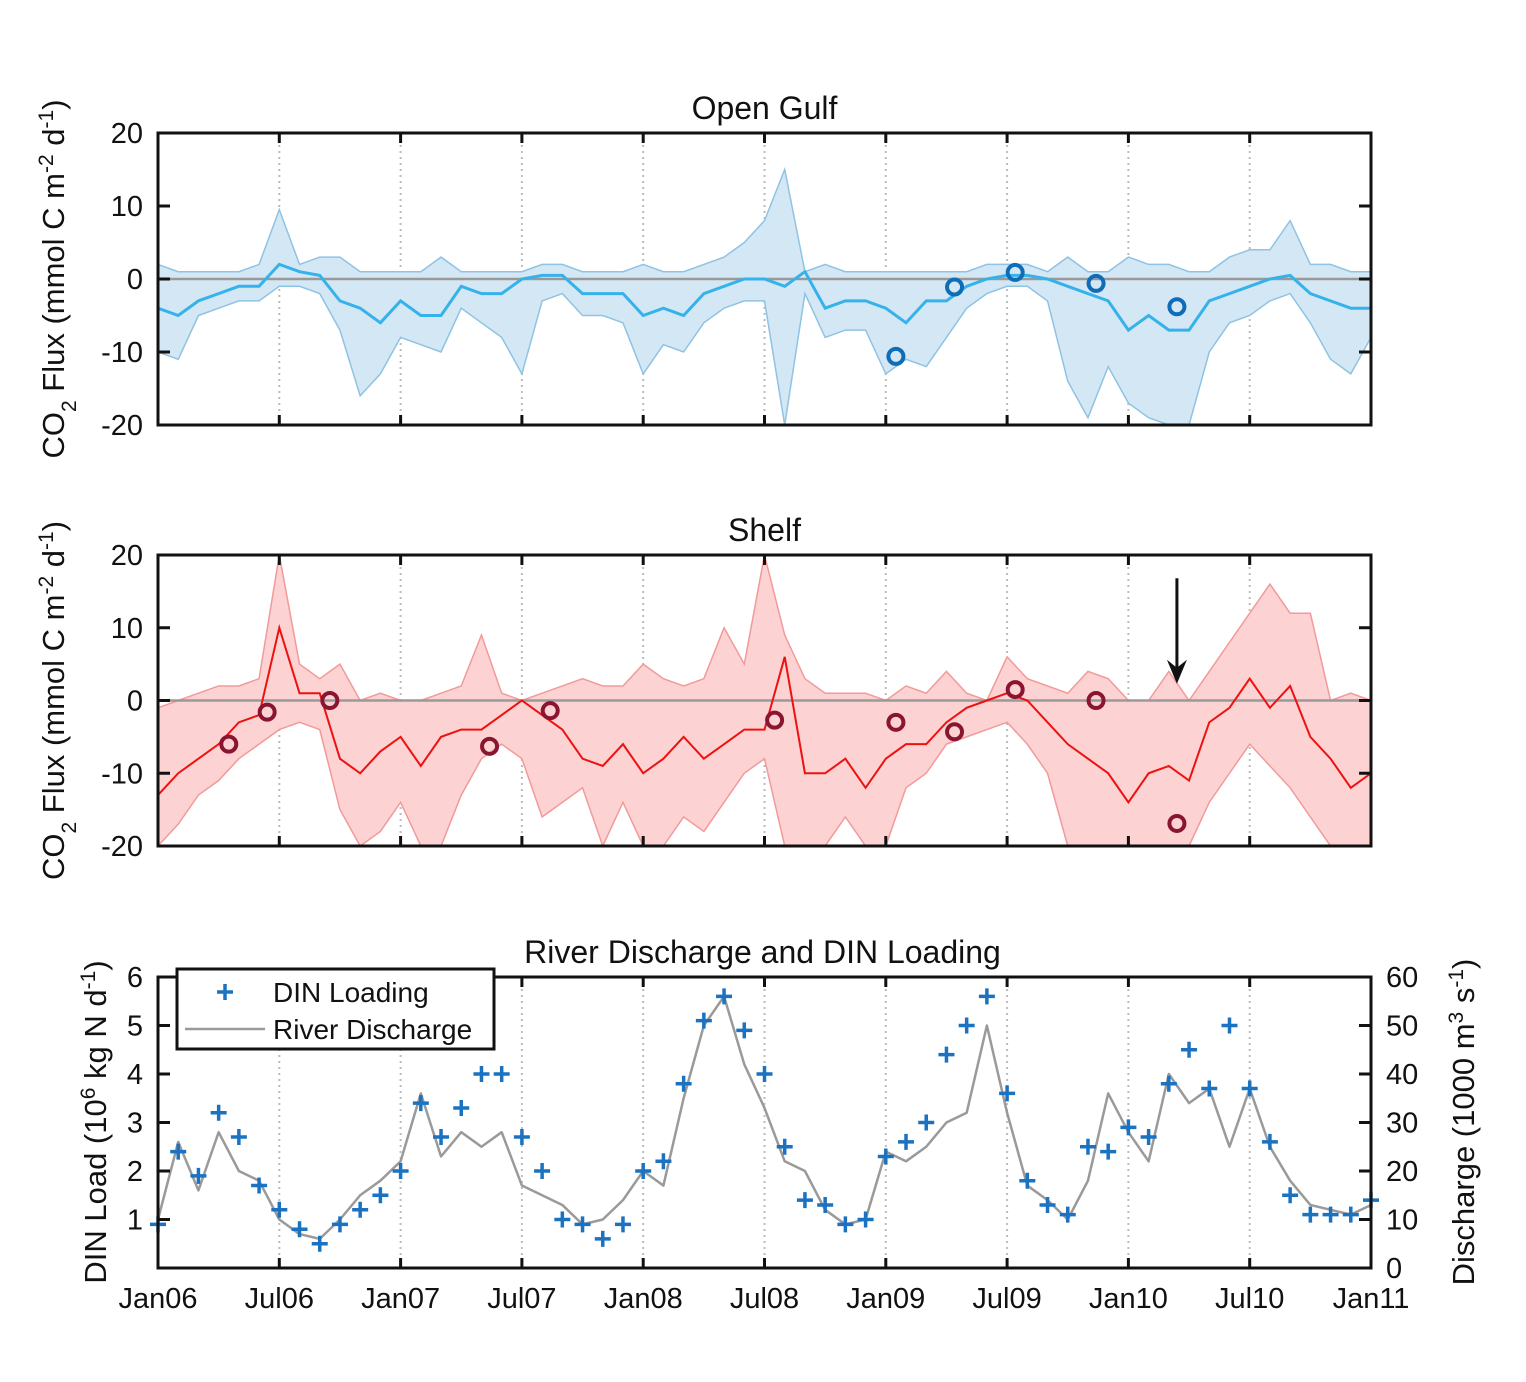 The image size is (1526, 1382). Describe the element at coordinates (764, 1118) in the screenshot. I see `river-discharge-line` at that location.